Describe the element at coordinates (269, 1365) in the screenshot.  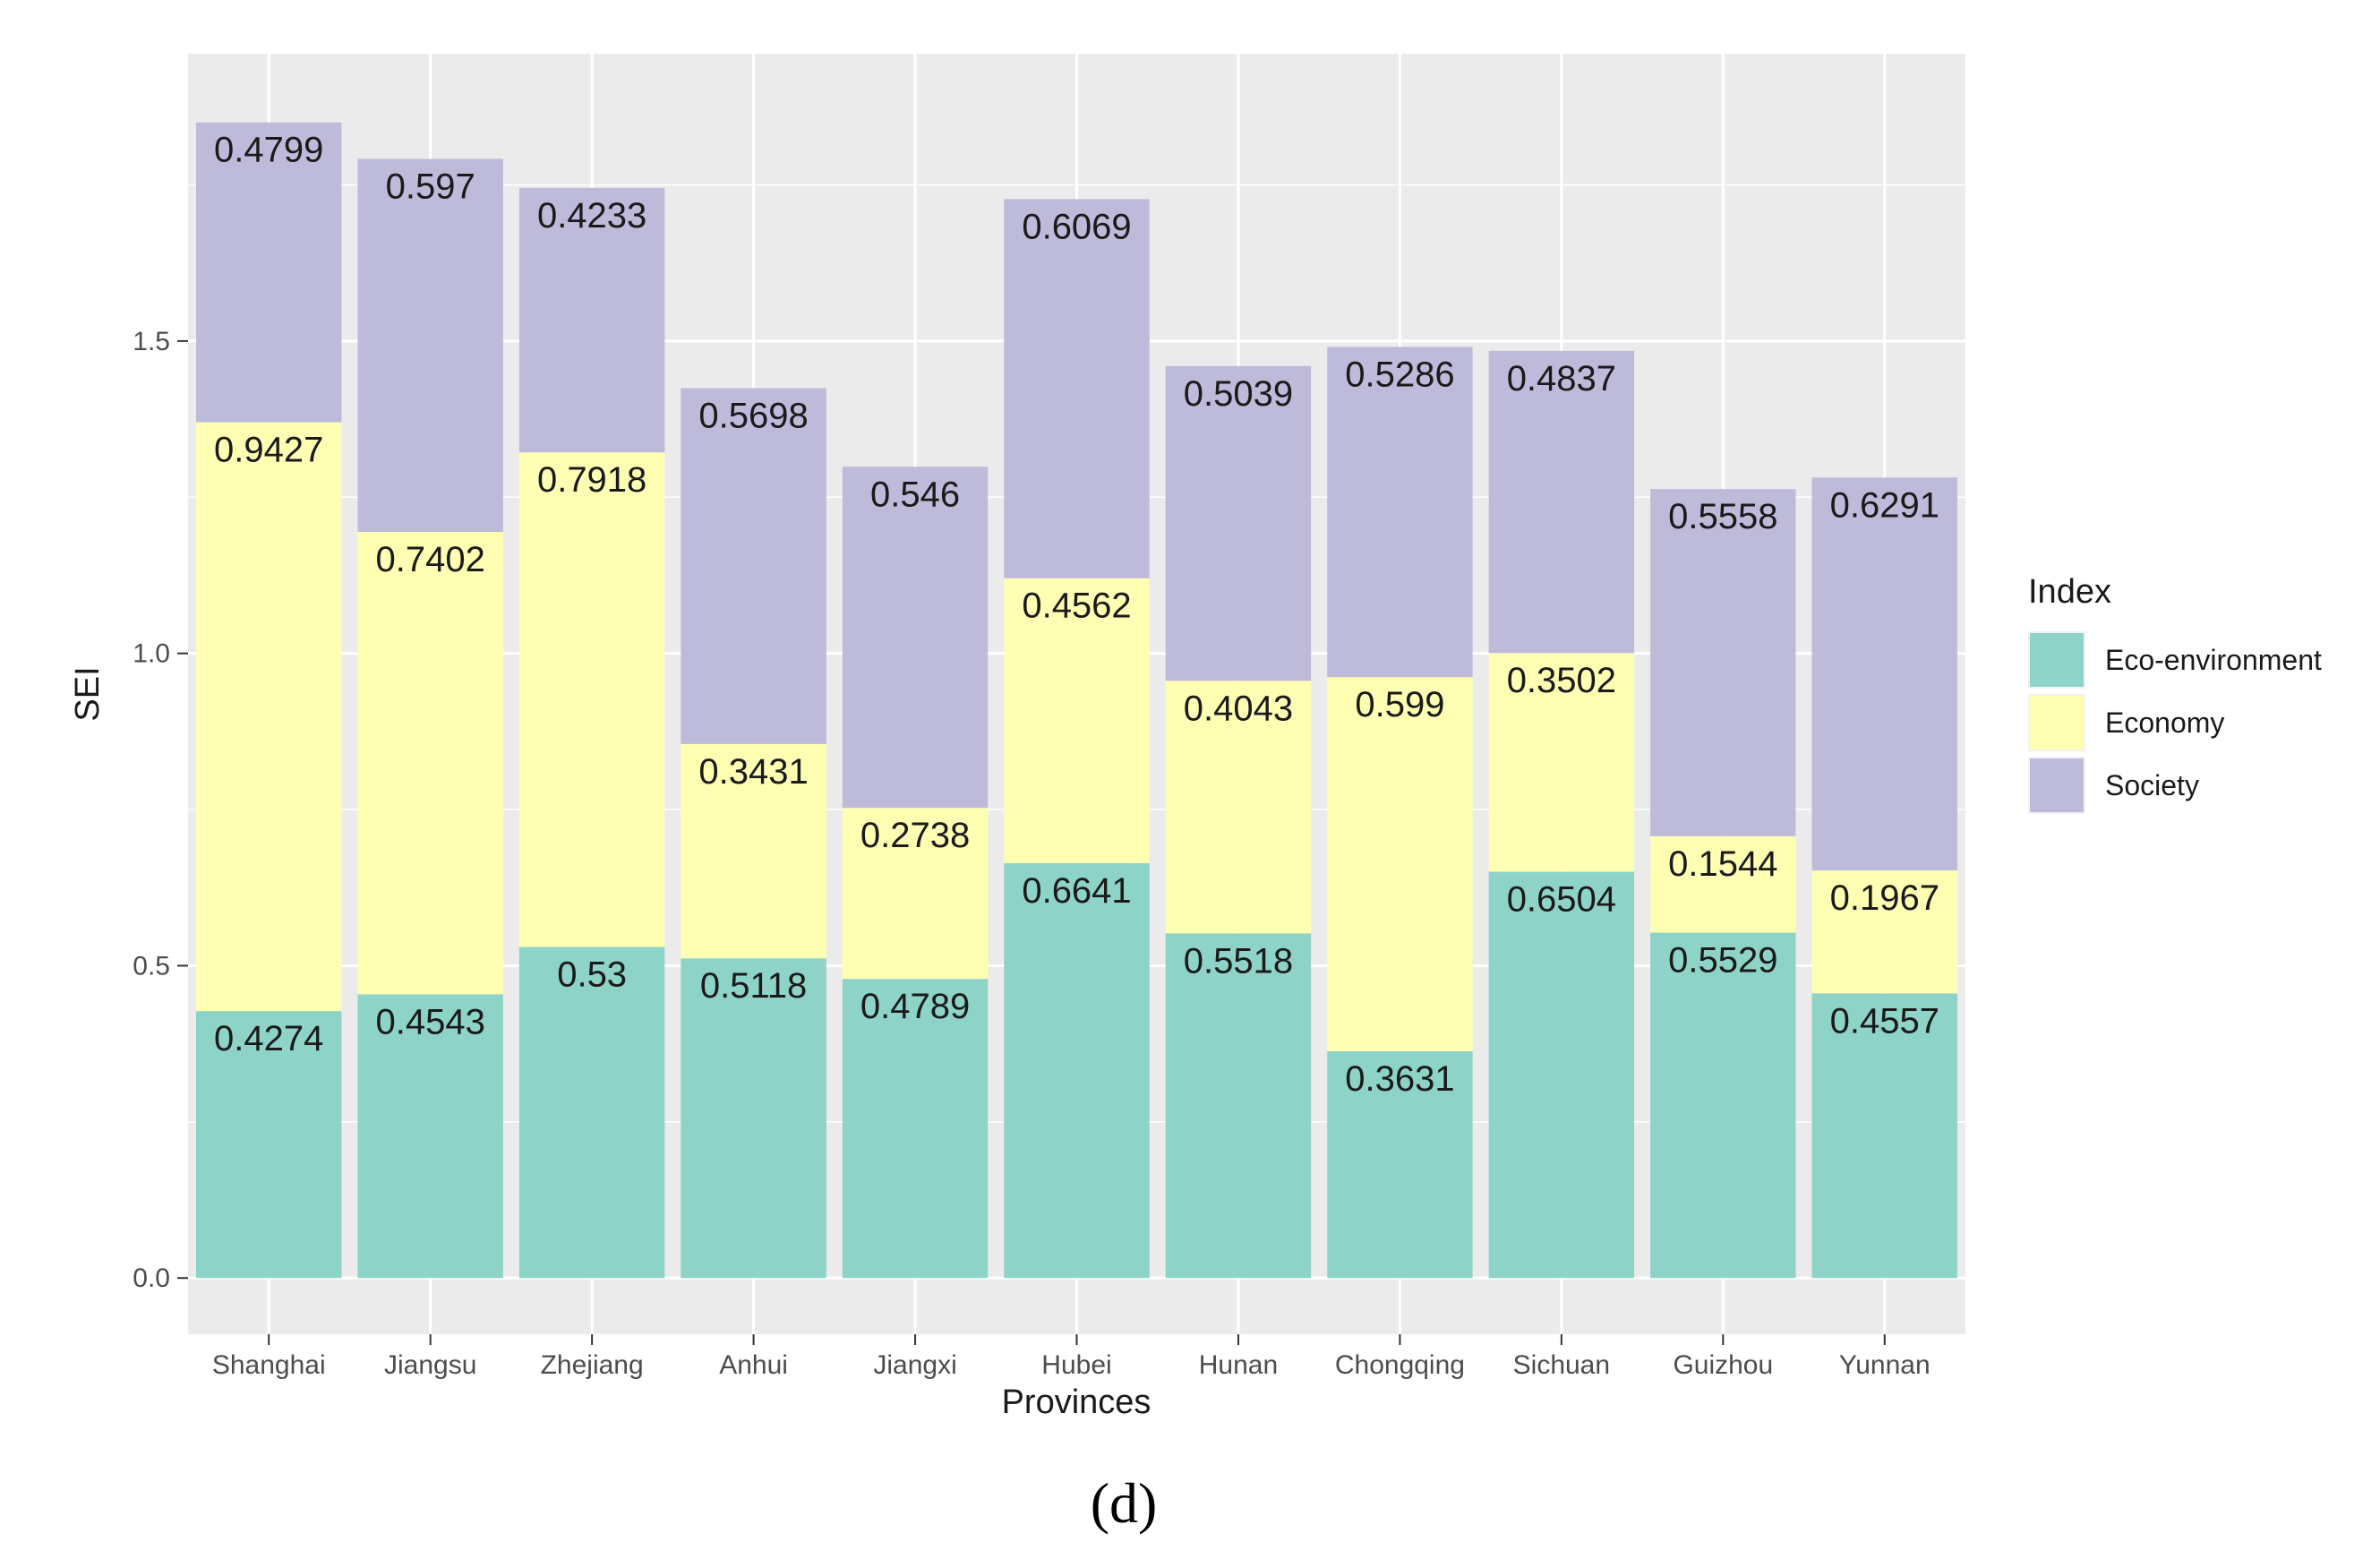
I see `x-tick-label: Shanghai` at that location.